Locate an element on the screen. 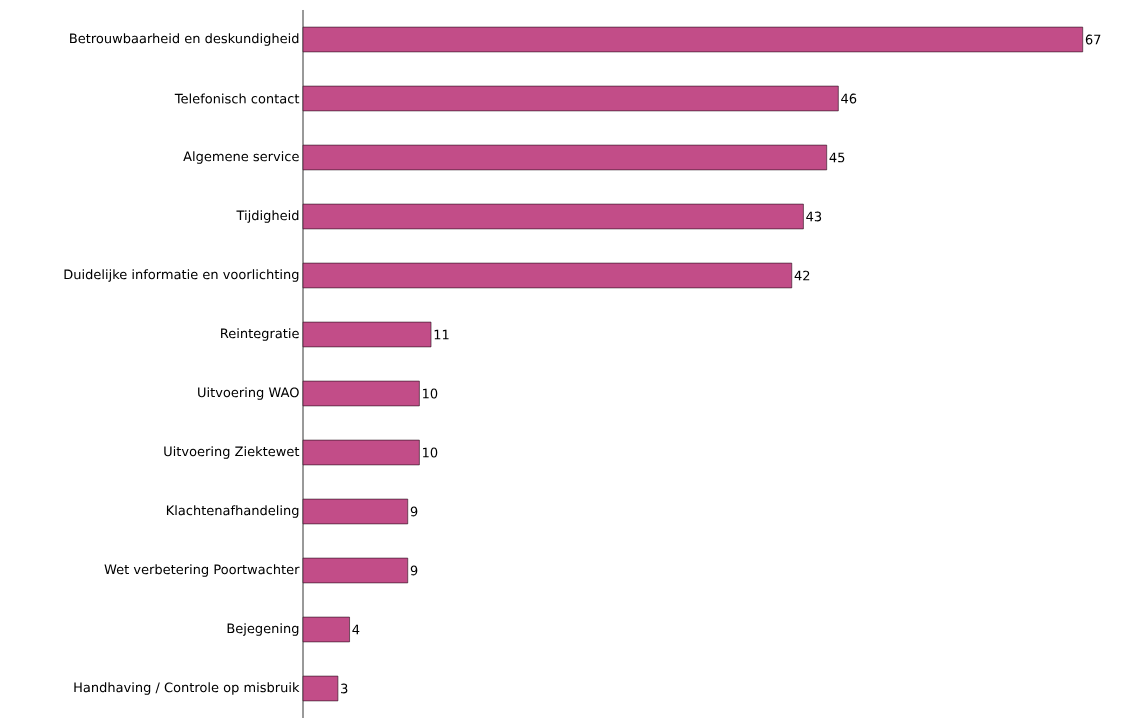  data-label: 43 is located at coordinates (814, 216).